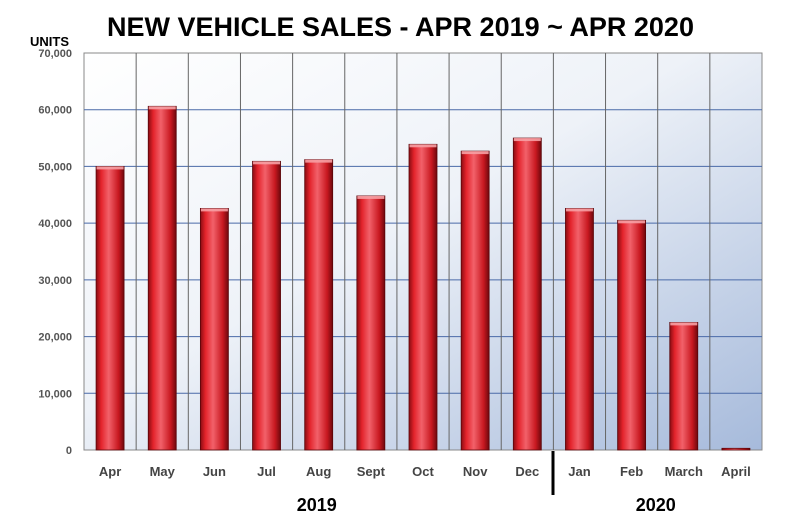 Image resolution: width=801 pixels, height=520 pixels. Describe the element at coordinates (55, 224) in the screenshot. I see `y-tick-label: 40,000` at that location.